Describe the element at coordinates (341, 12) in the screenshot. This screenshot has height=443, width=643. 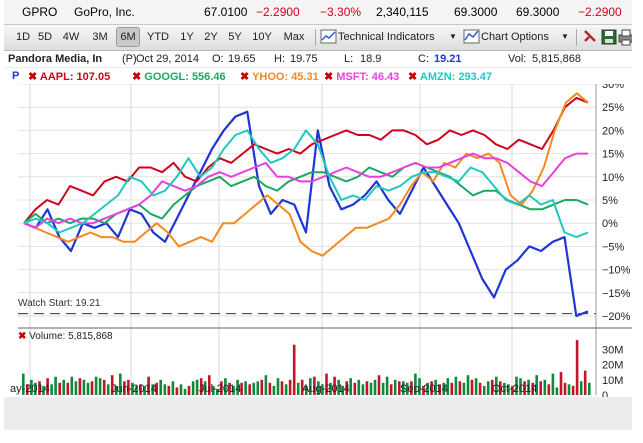
I see `quote-percent: −3.30%` at that location.